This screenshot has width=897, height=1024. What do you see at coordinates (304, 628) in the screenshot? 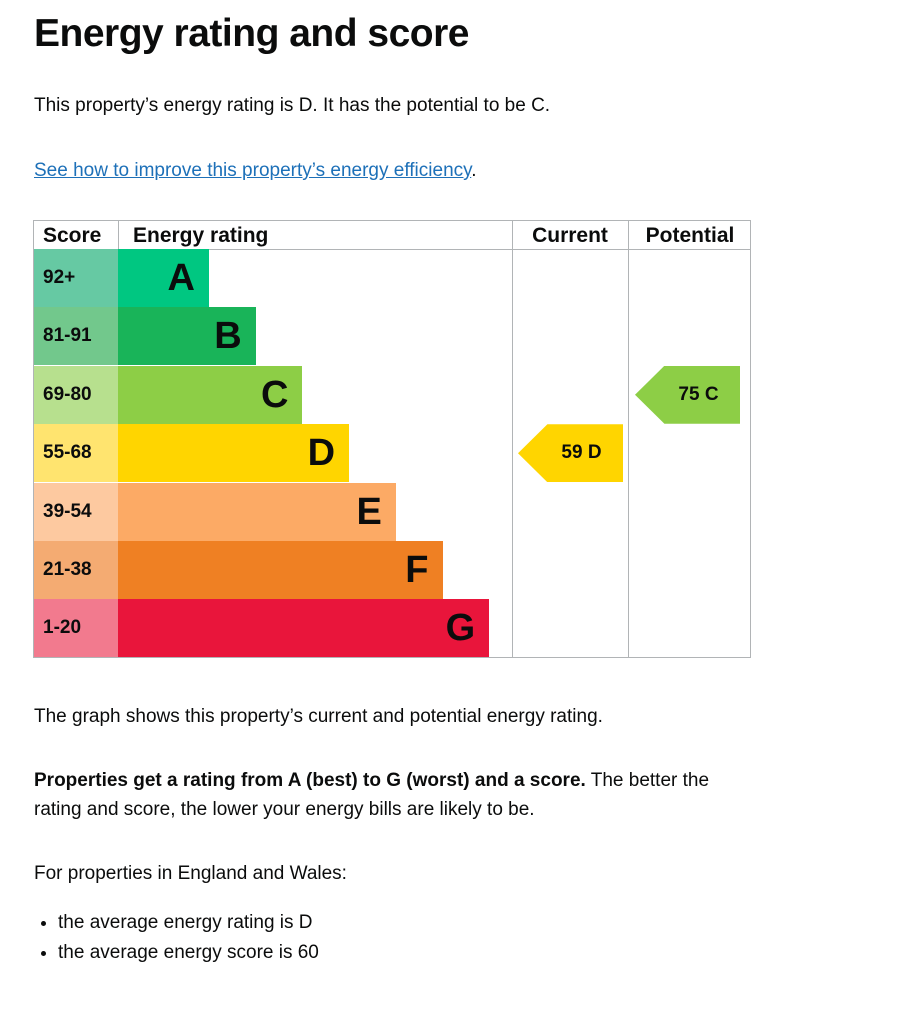
I see `band-bar: G` at bounding box center [304, 628].